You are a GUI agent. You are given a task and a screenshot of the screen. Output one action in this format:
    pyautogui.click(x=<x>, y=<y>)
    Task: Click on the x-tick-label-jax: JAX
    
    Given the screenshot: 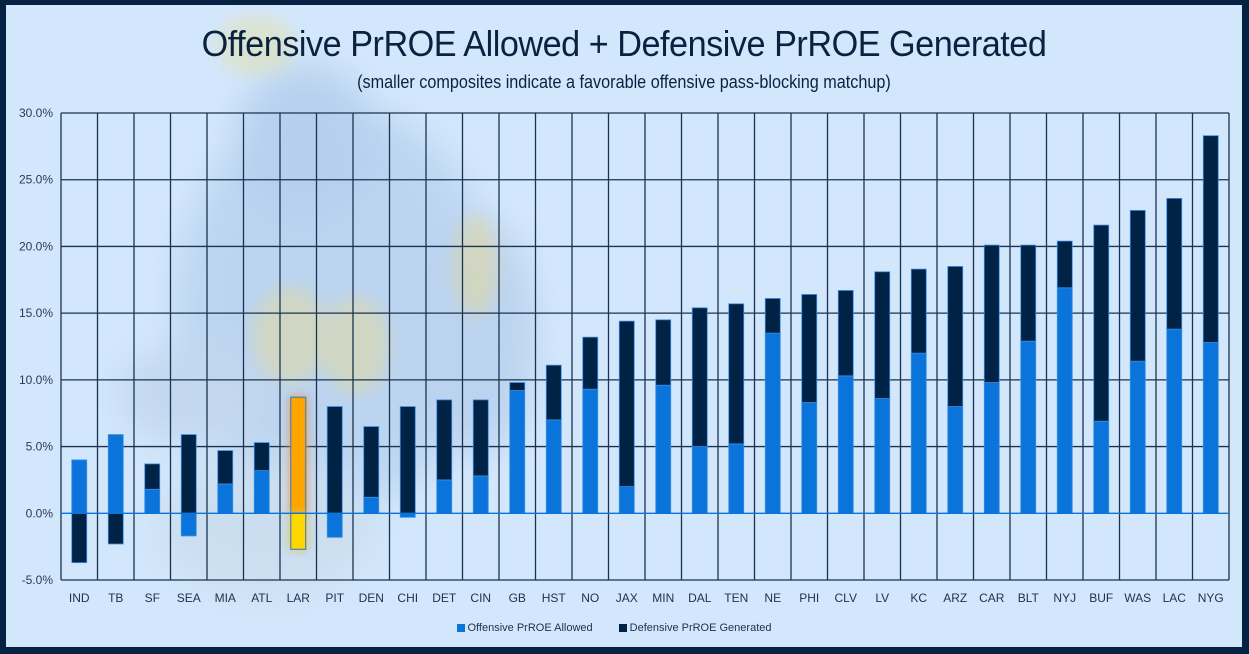 What is the action you would take?
    pyautogui.click(x=627, y=598)
    